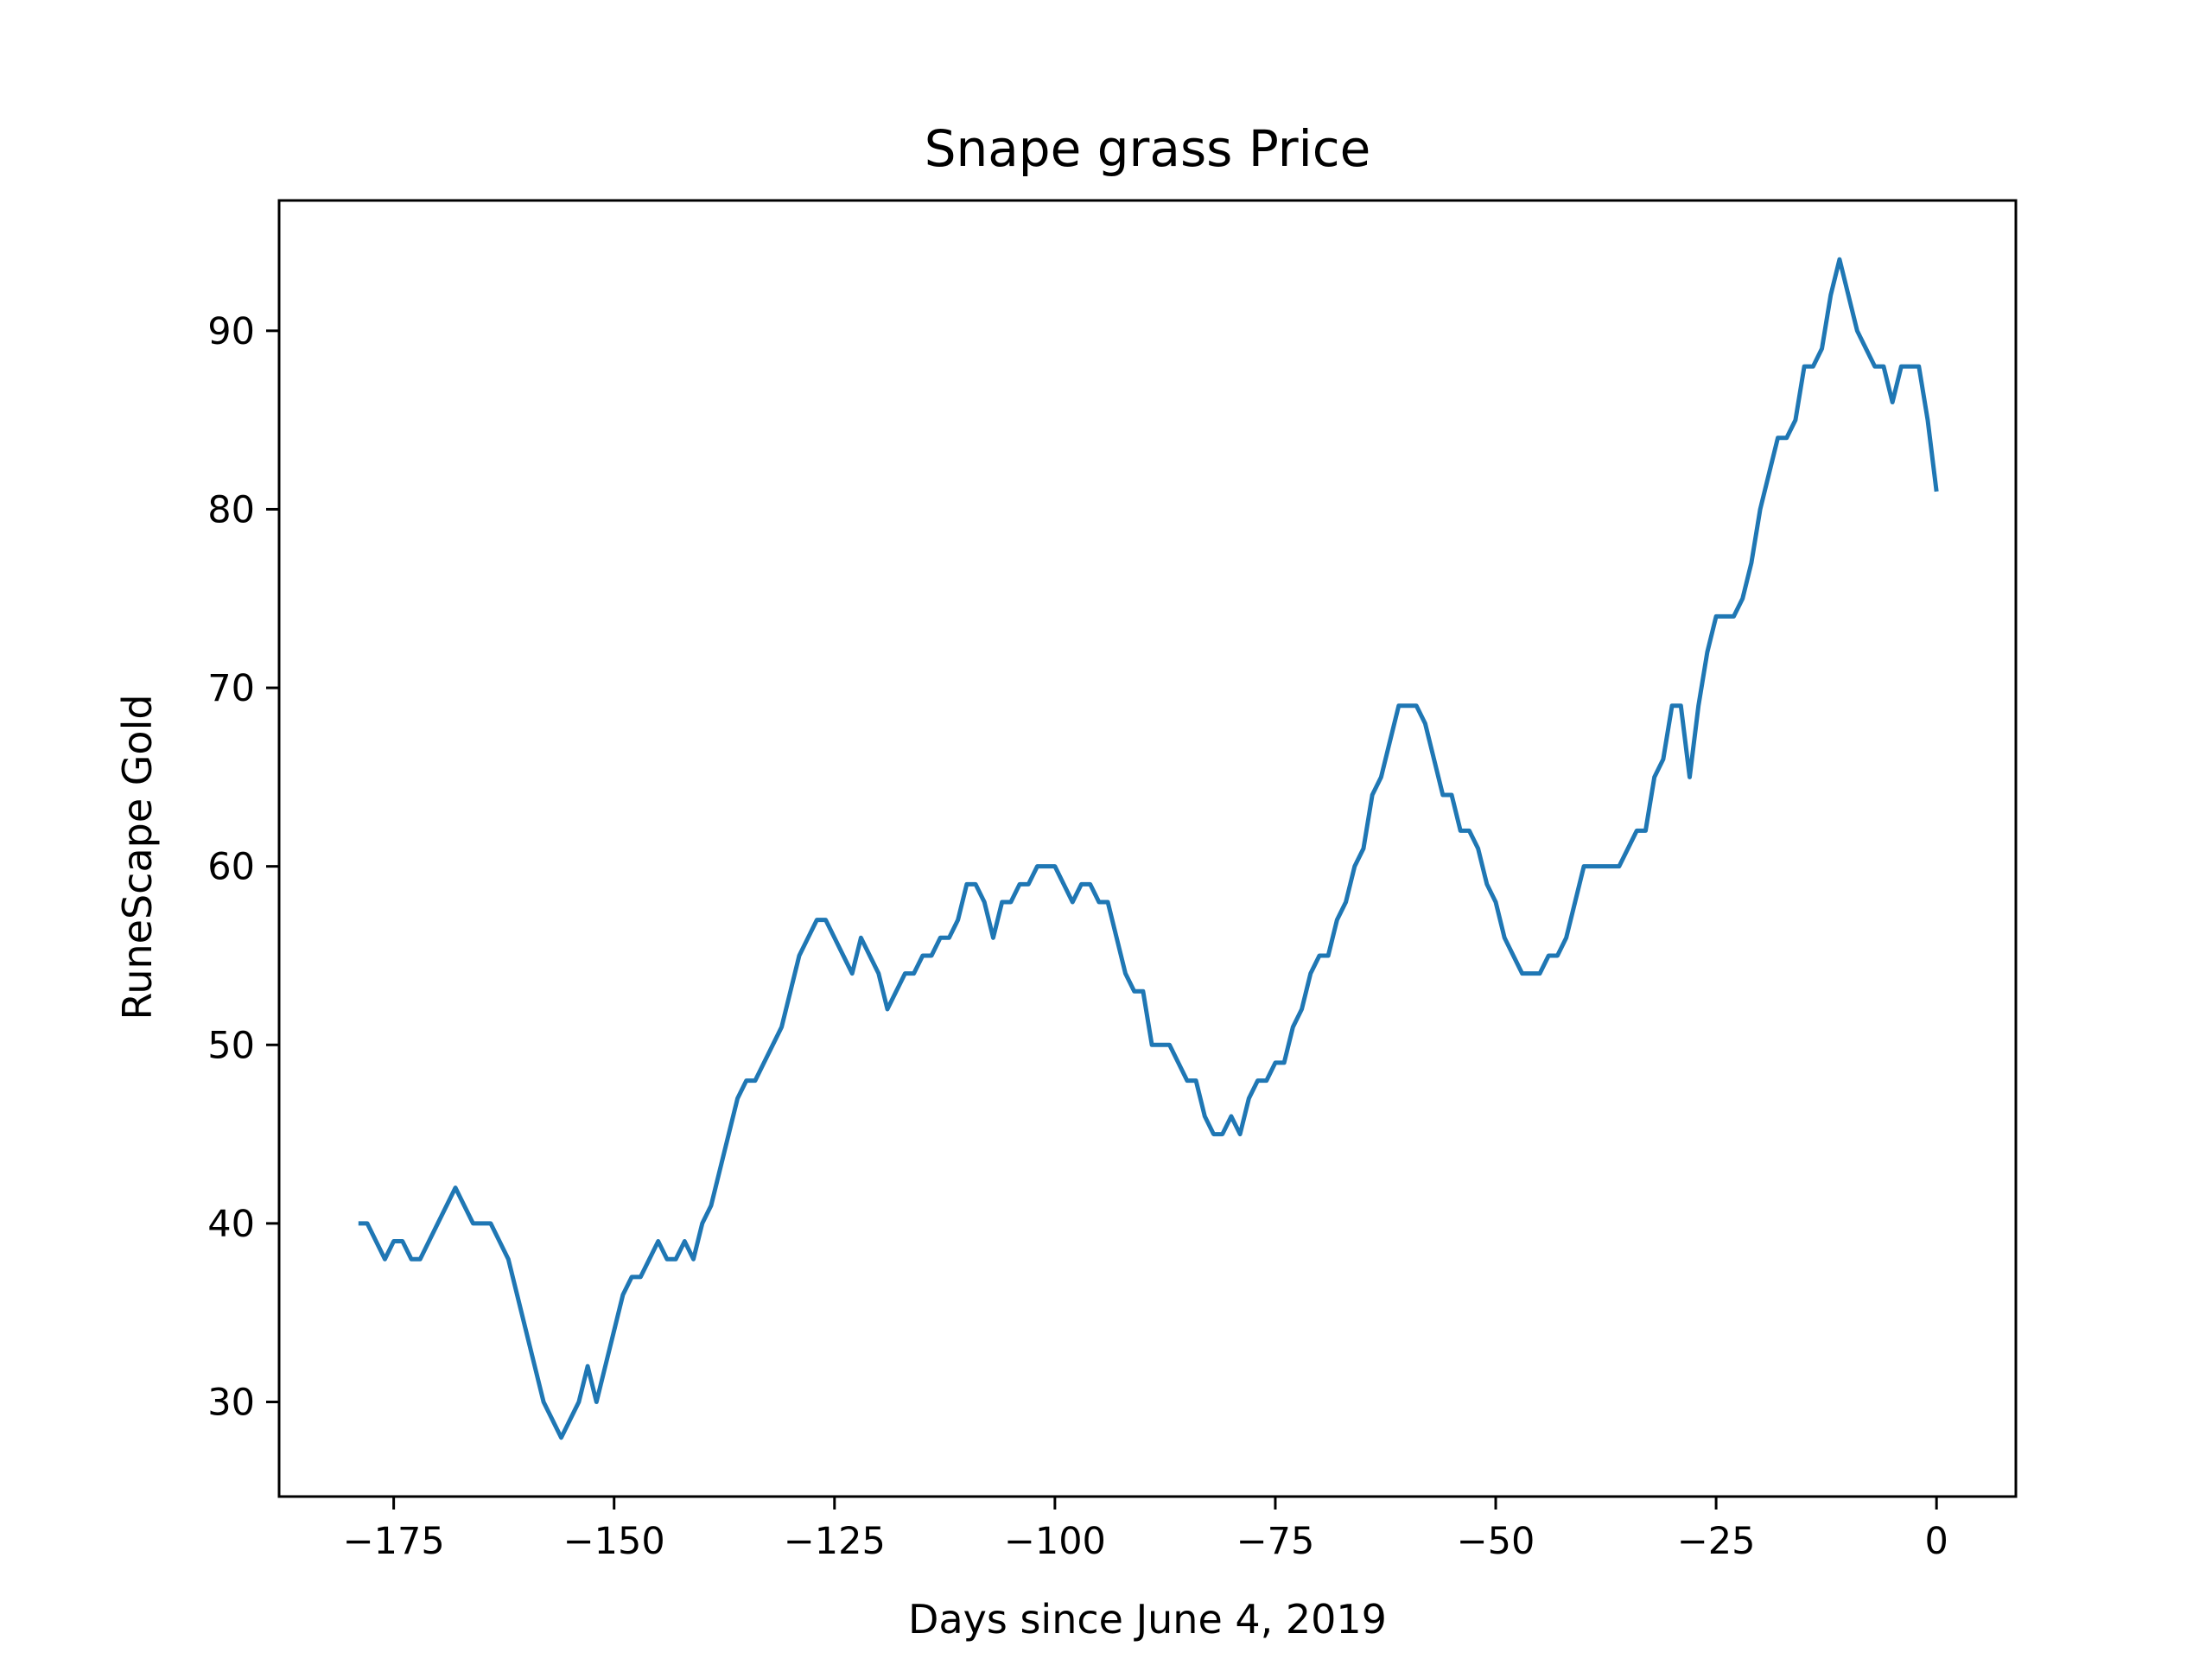  What do you see at coordinates (1496, 1541) in the screenshot?
I see `x-tick-label: −50` at bounding box center [1496, 1541].